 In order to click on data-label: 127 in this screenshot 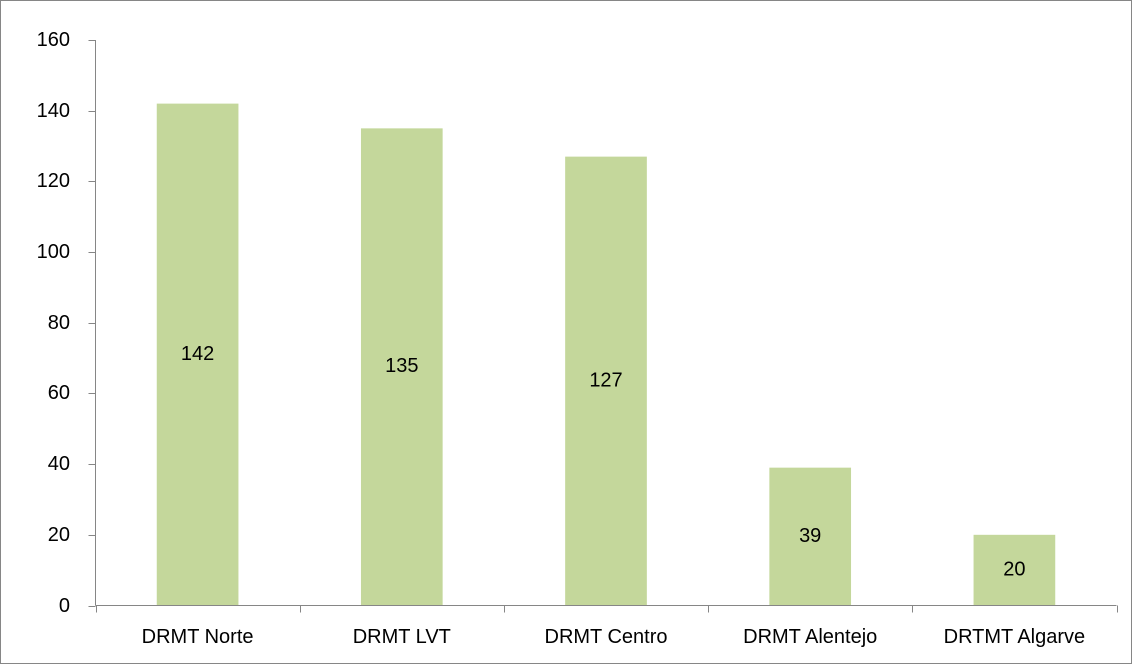, I will do `click(605, 380)`.